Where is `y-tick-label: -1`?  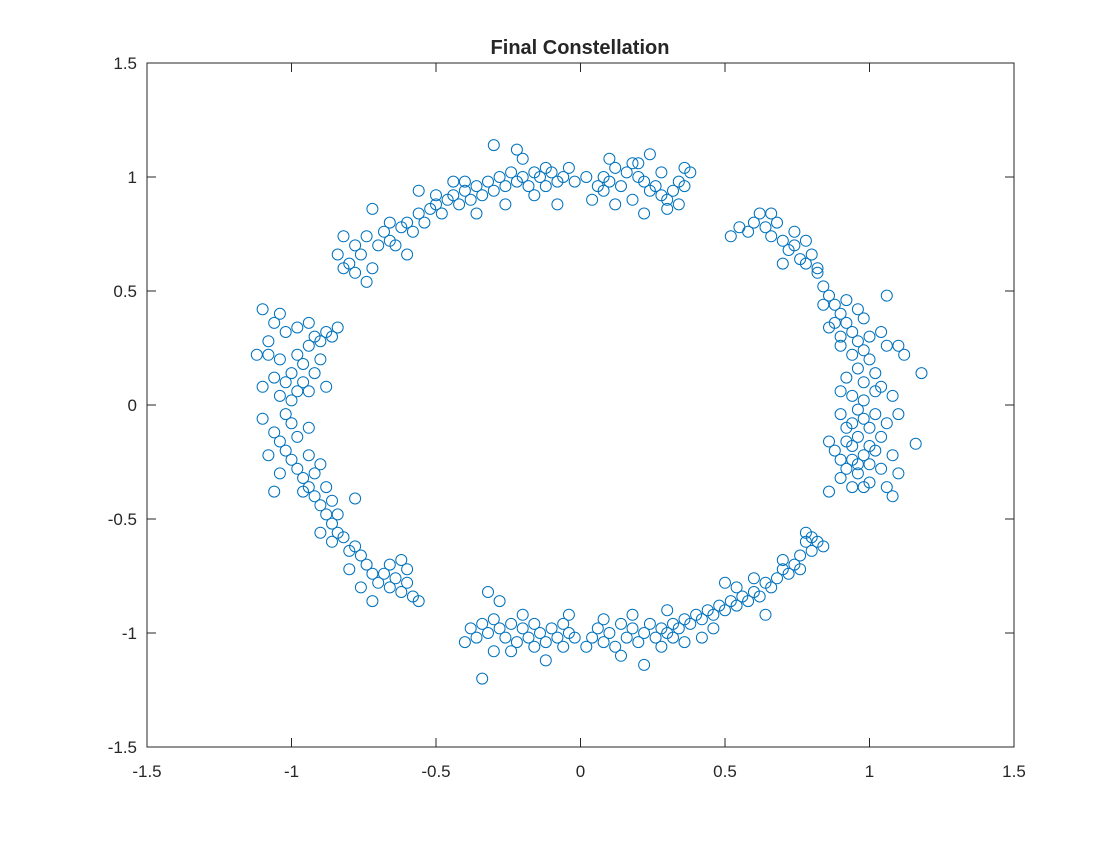
y-tick-label: -1 is located at coordinates (129, 633).